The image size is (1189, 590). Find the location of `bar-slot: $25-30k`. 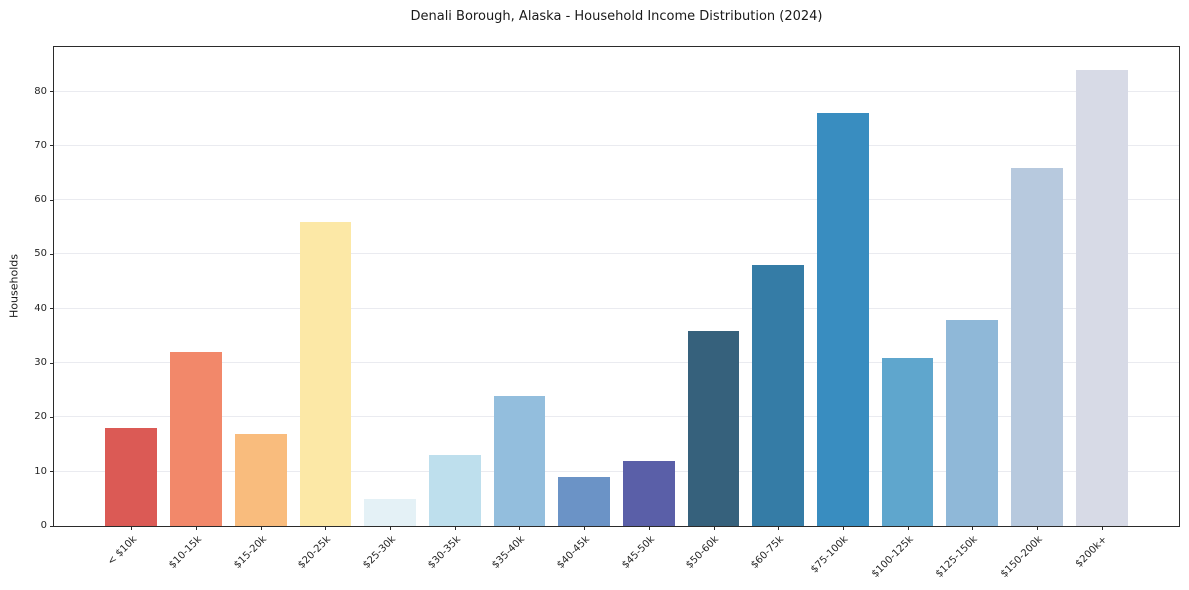

bar-slot: $25-30k is located at coordinates (390, 309).